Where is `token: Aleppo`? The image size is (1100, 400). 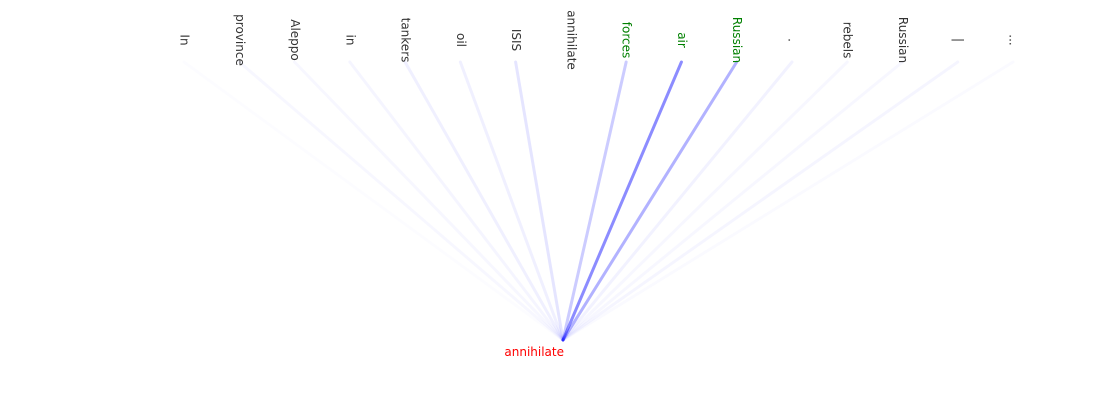 token: Aleppo is located at coordinates (295, 40).